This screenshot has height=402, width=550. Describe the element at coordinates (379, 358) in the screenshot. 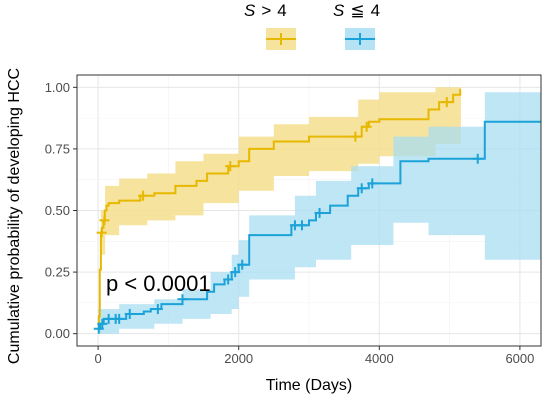

I see `x-tick-label: 4000` at that location.